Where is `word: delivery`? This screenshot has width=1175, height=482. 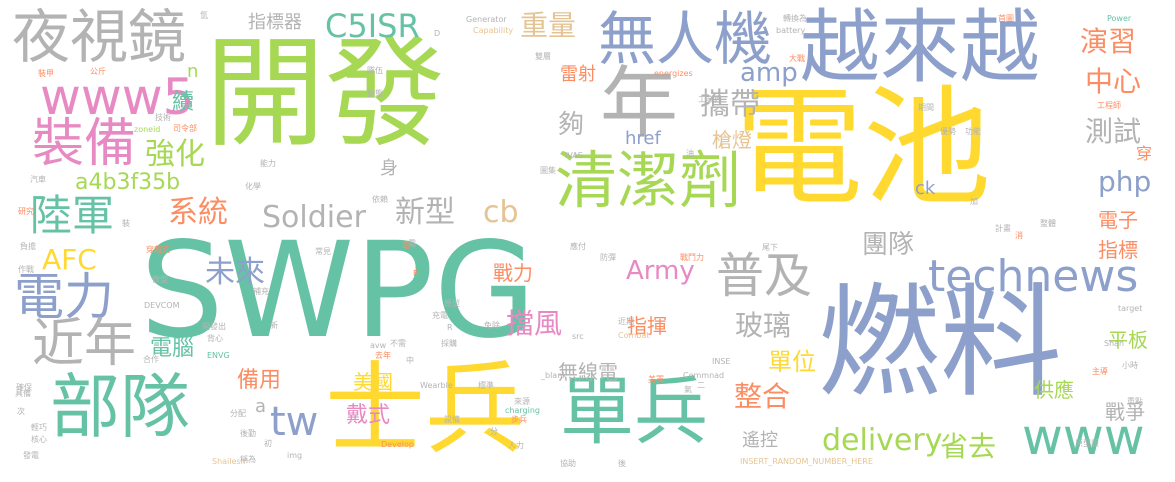
word: delivery is located at coordinates (882, 440).